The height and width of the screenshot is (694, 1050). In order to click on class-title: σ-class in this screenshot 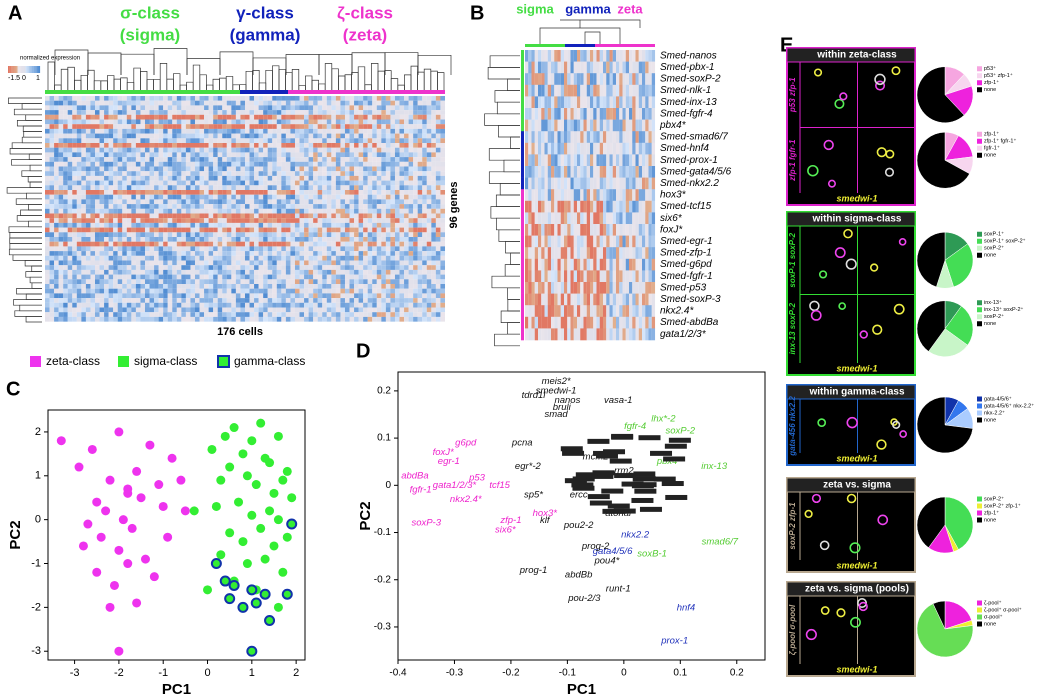, I will do `click(150, 12)`.